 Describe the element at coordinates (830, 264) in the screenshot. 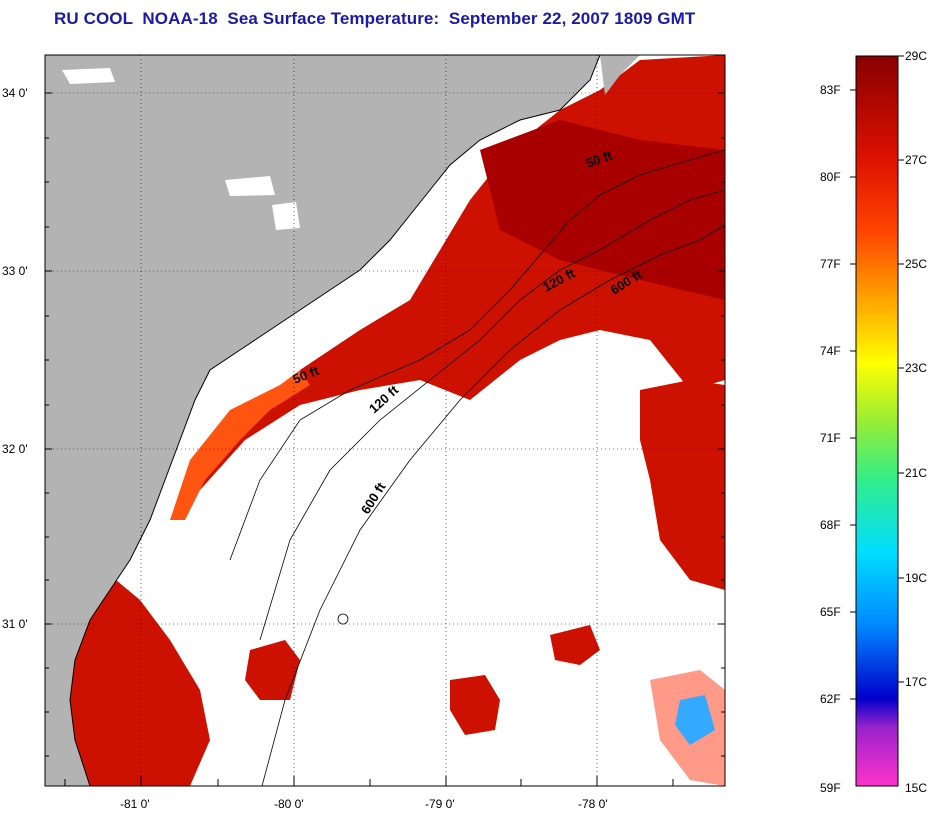

I see `cb-f-77: 77F` at that location.